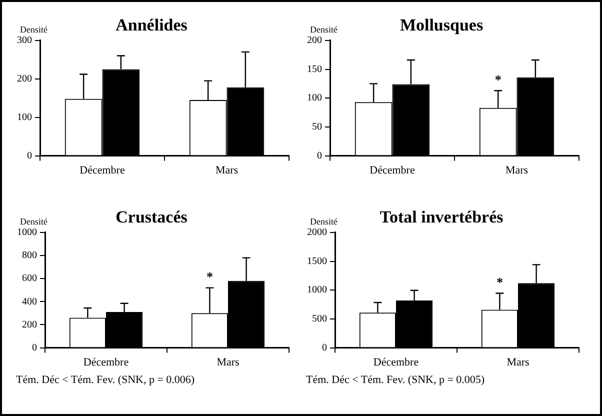 Image resolution: width=602 pixels, height=416 pixels. I want to click on text: Tém. Déc < Tém. Fev. (SNK, p = 0.006), so click(106, 380).